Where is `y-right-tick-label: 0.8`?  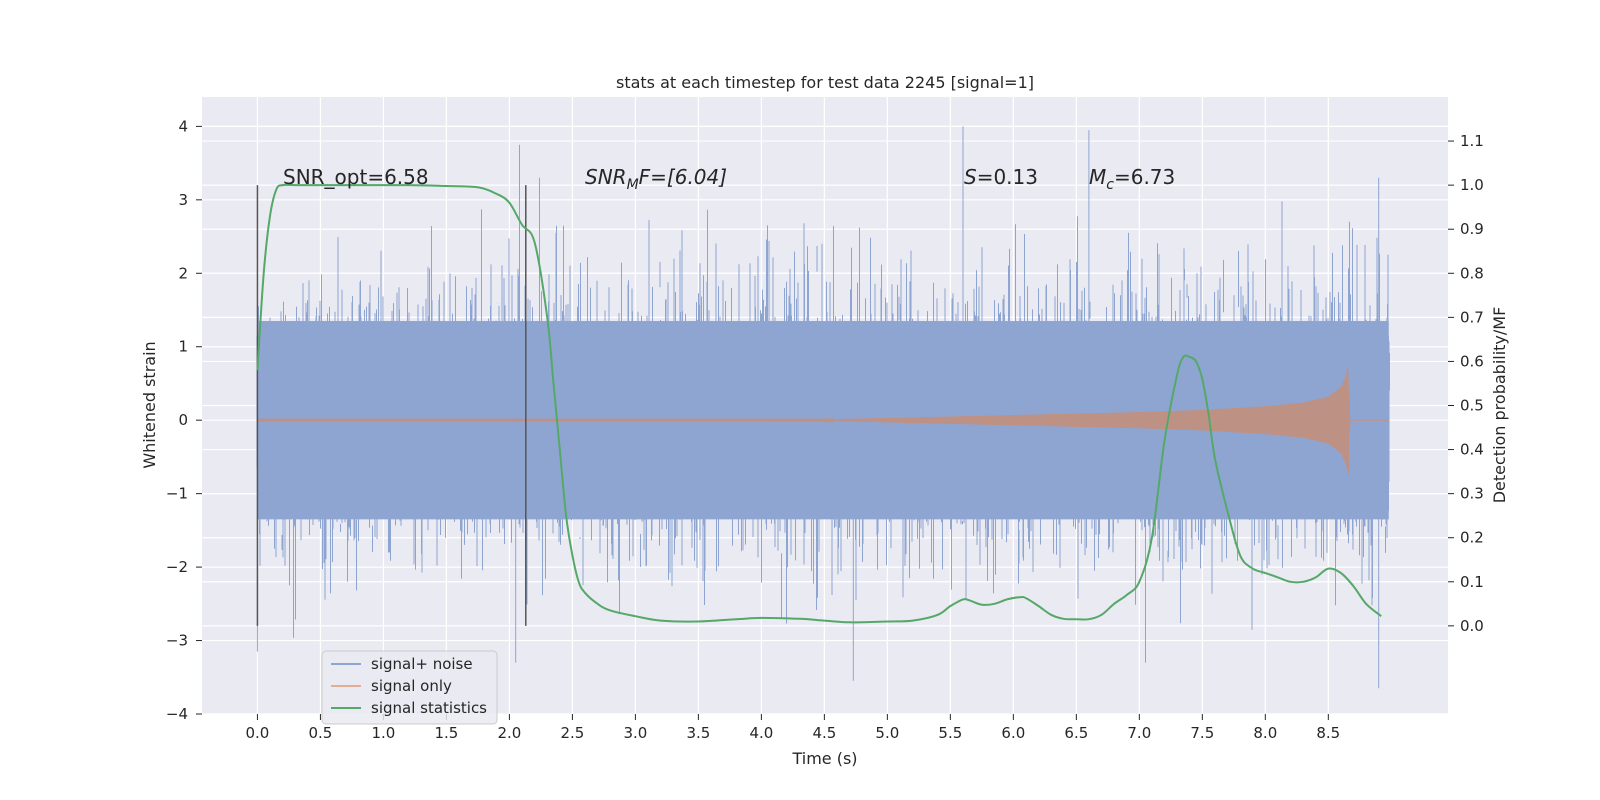 y-right-tick-label: 0.8 is located at coordinates (1472, 273).